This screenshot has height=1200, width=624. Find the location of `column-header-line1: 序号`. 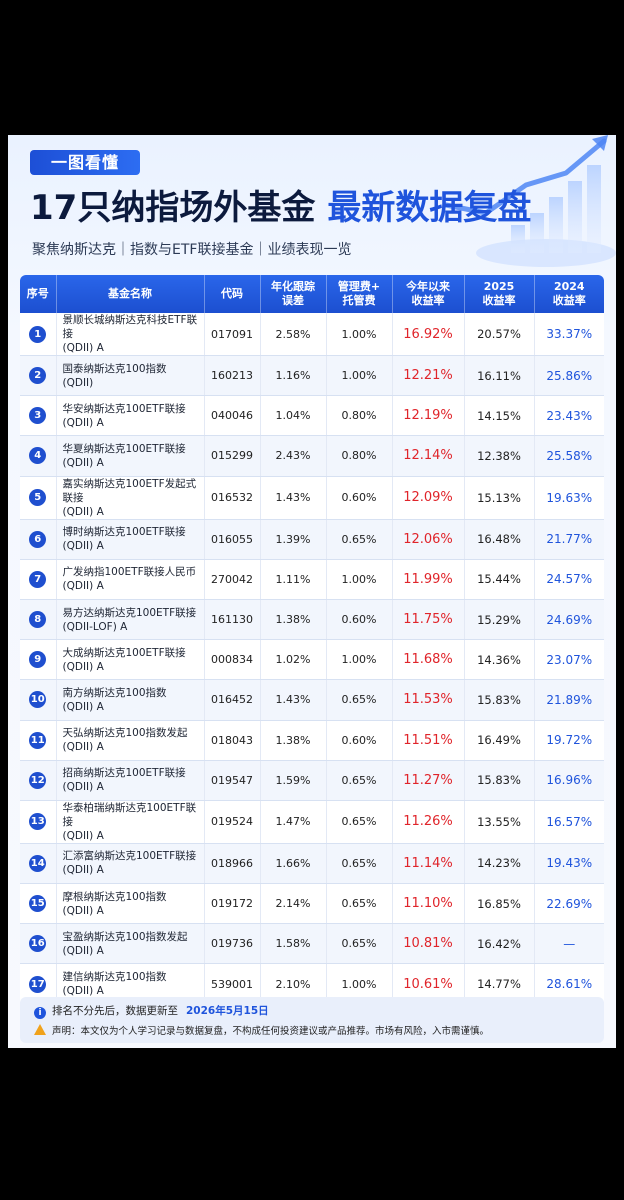

column-header-line1: 序号 is located at coordinates (37, 293).